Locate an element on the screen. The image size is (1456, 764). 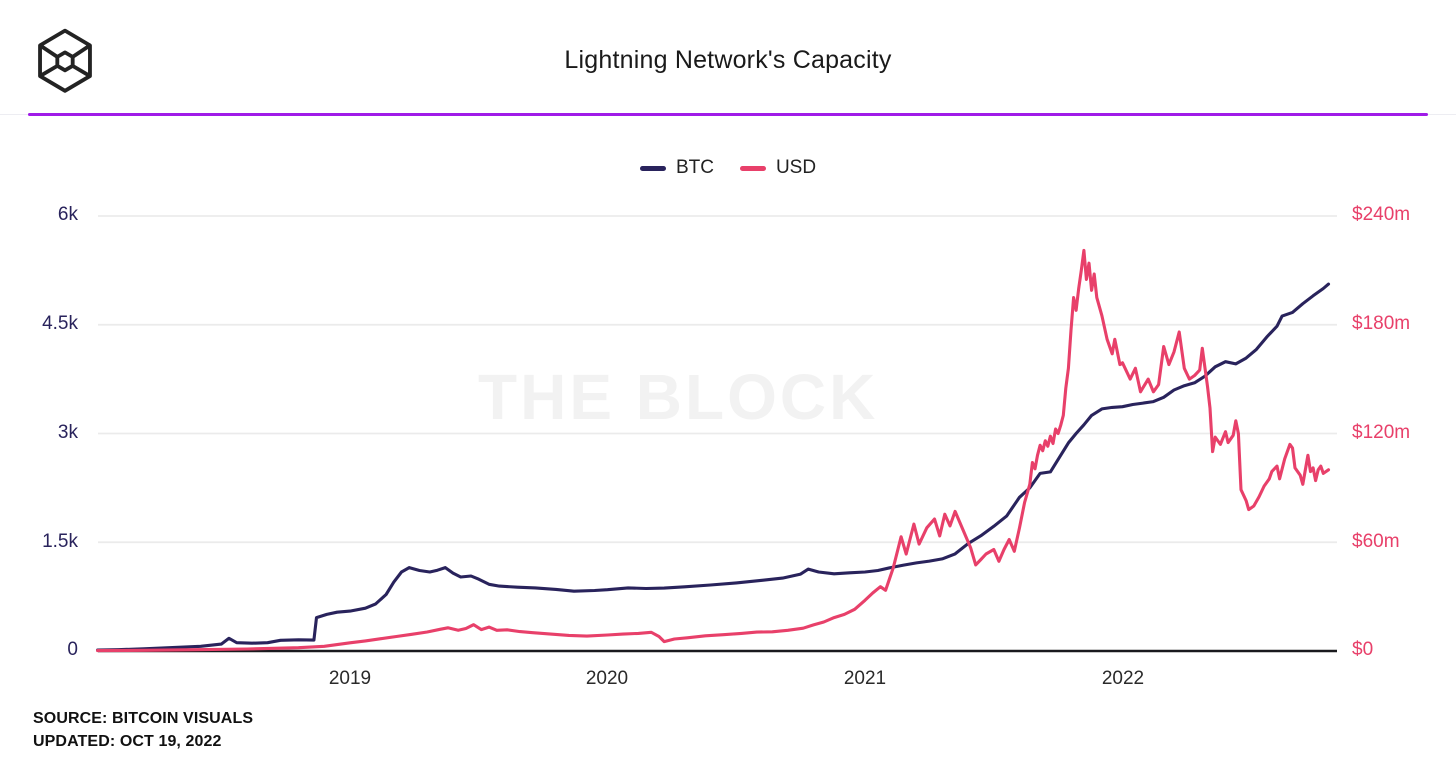
updated-text: UPDATED: OCT 19, 2022 is located at coordinates (127, 741).